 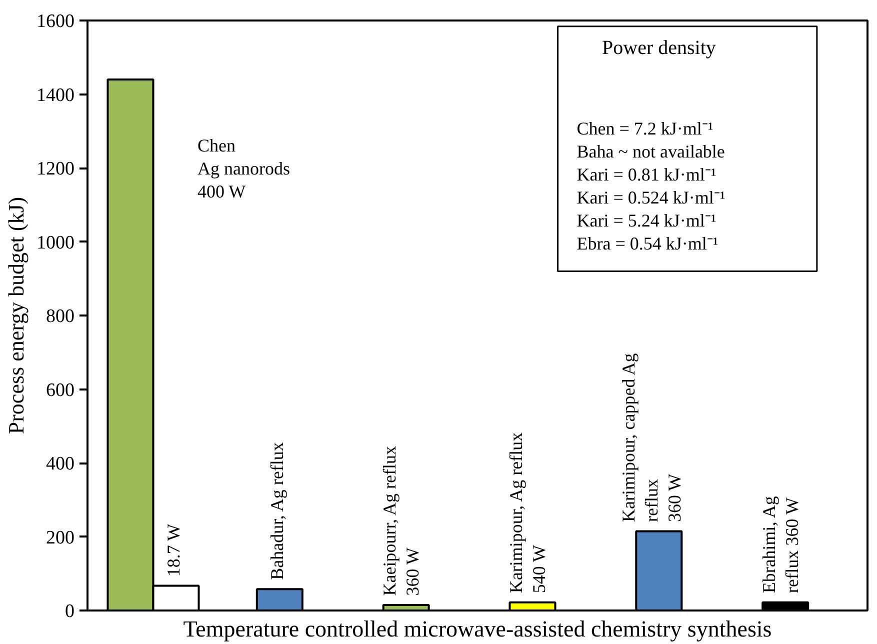 What do you see at coordinates (401, 521) in the screenshot?
I see `annotation: Kaeipourr, Ag reflux 360 W` at bounding box center [401, 521].